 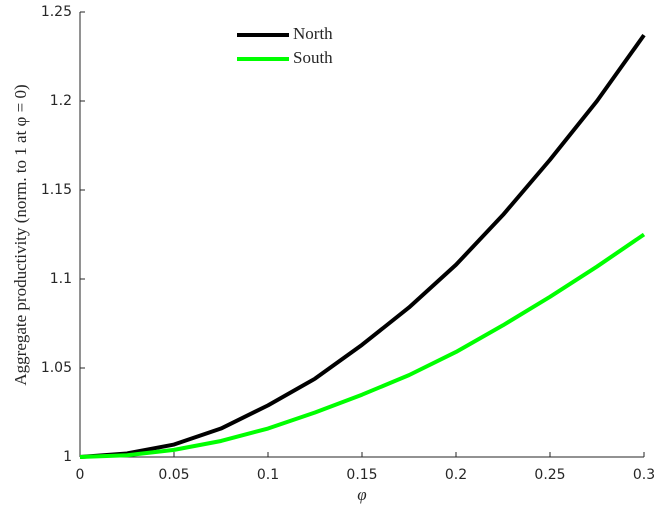 What do you see at coordinates (313, 33) in the screenshot?
I see `legend-label: North` at bounding box center [313, 33].